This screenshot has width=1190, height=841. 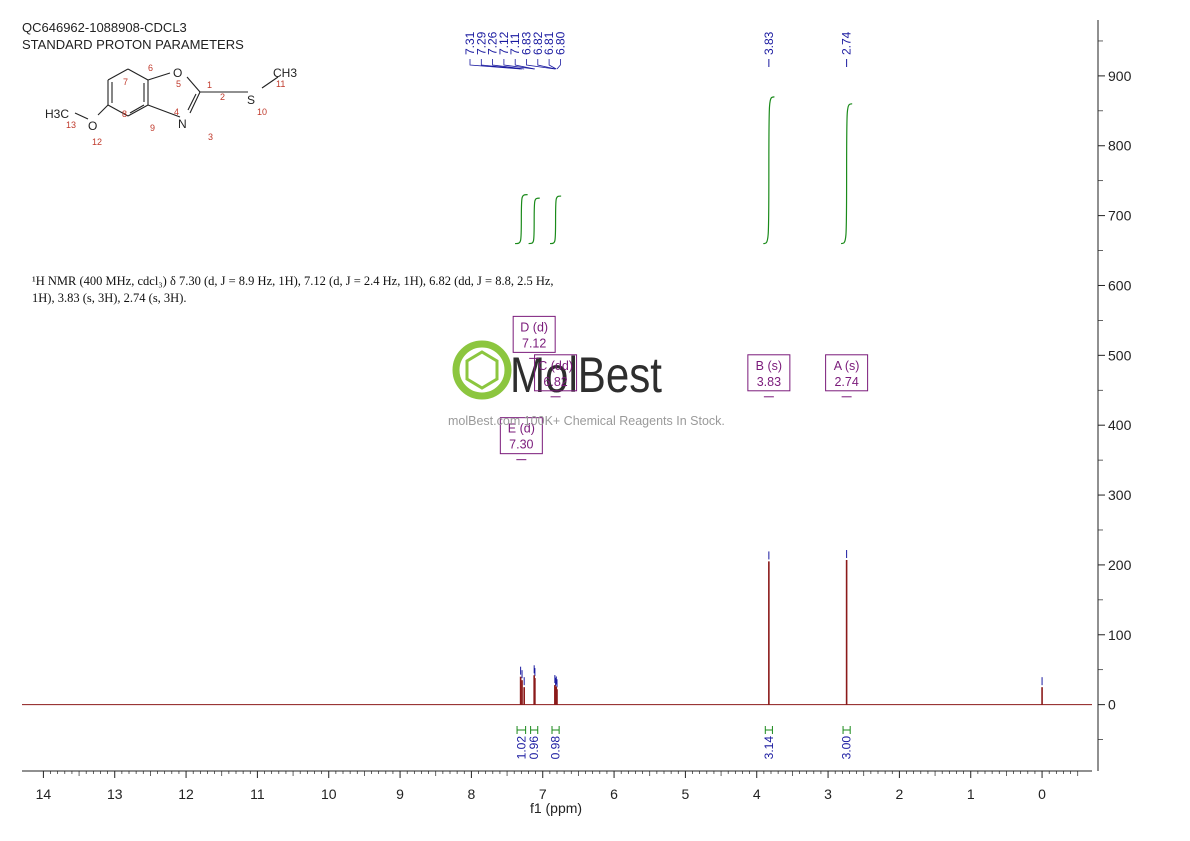 I want to click on multiplet-name: B (s), so click(x=769, y=366).